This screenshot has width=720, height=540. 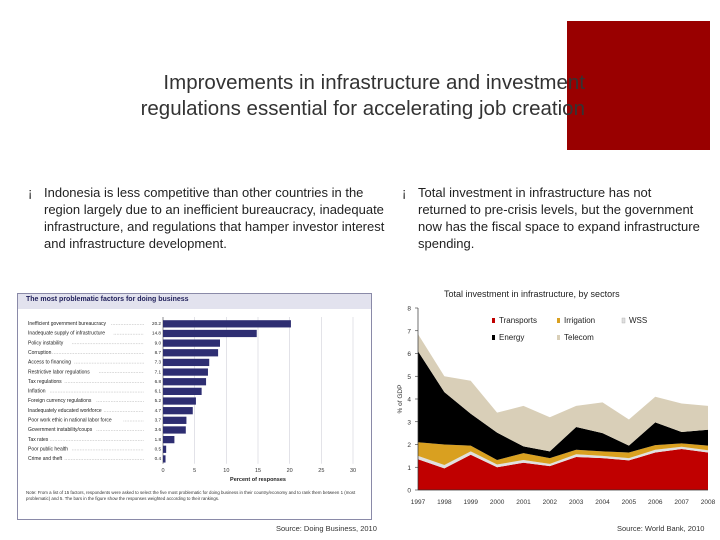 I want to click on bar-value-label: 0.4, so click(x=158, y=458).